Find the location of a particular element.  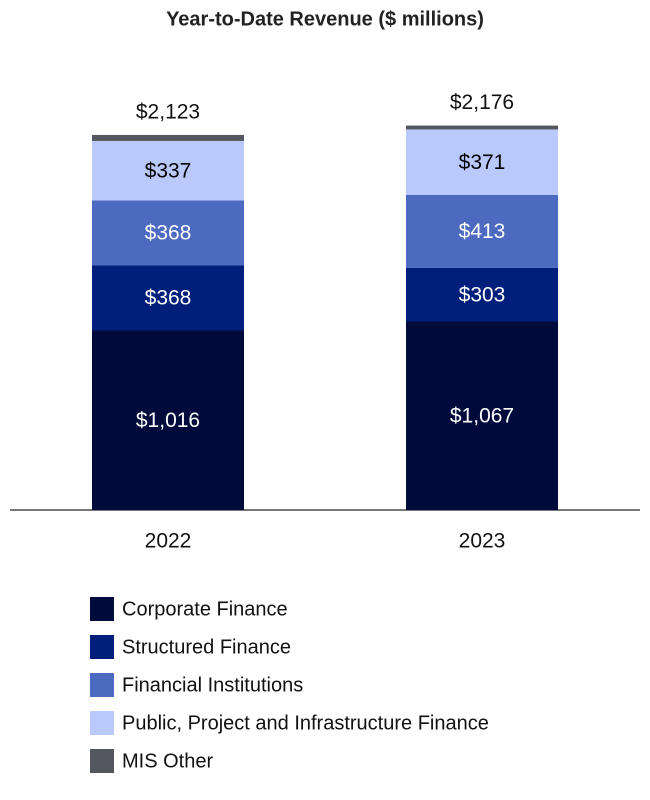

data-label: $371 is located at coordinates (482, 162).